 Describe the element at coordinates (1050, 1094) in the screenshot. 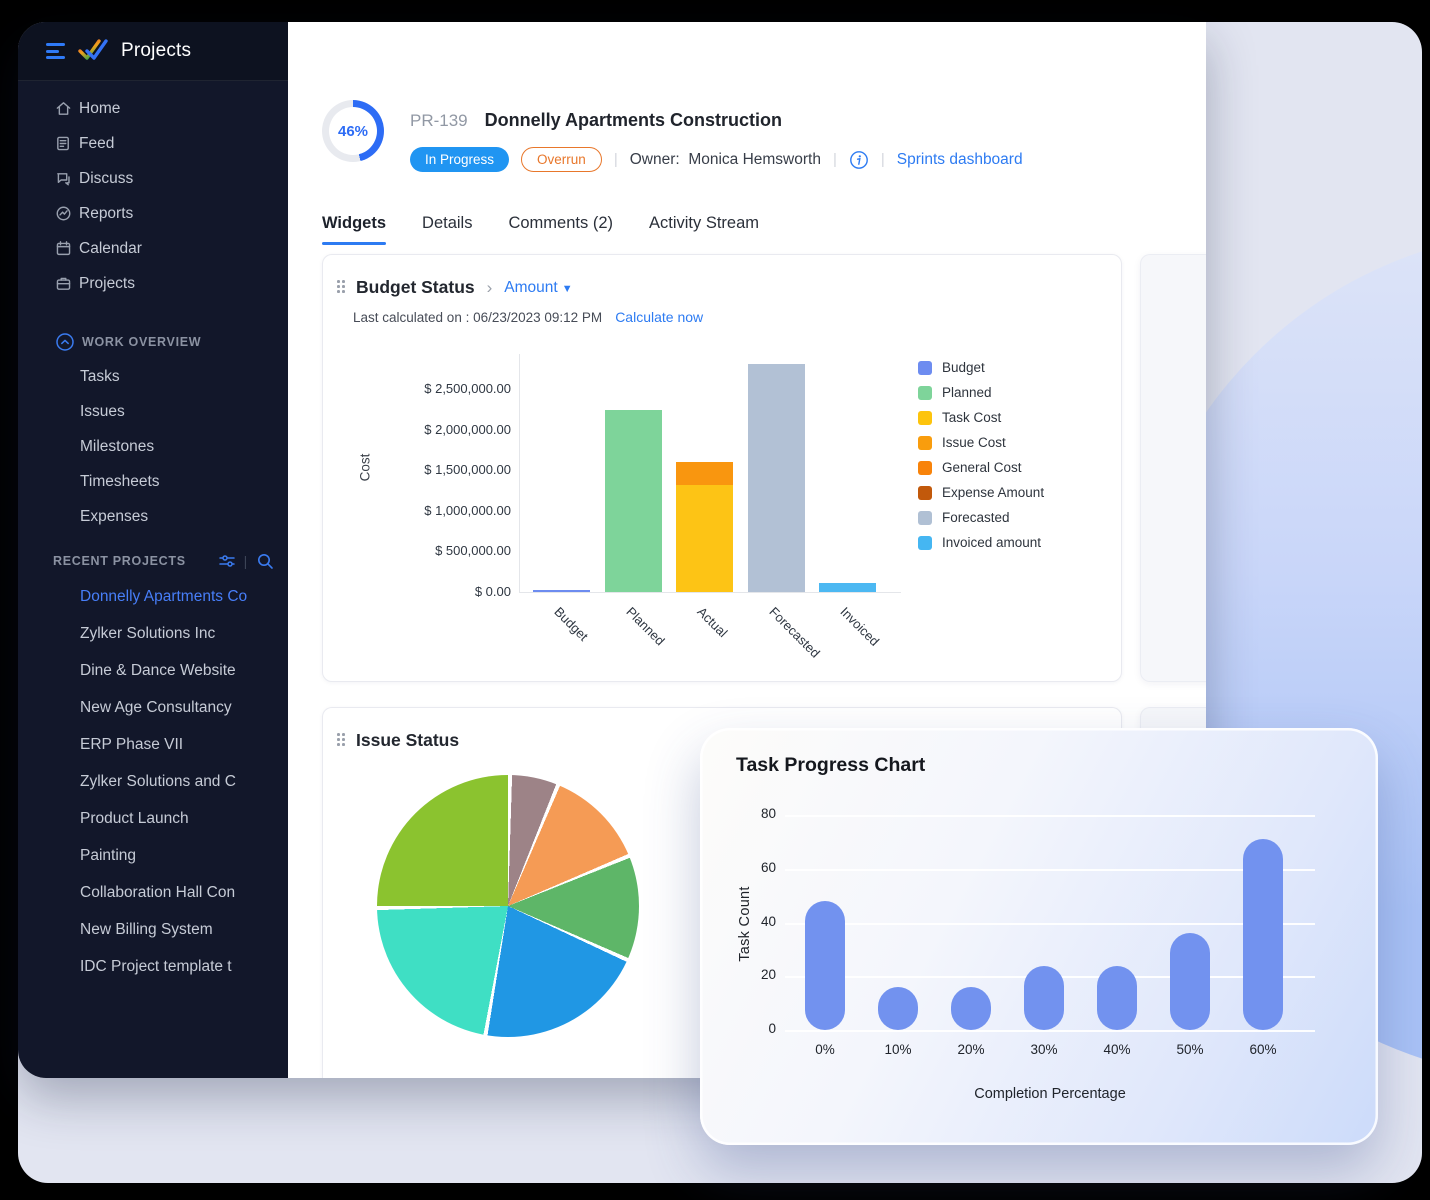

I see `x-axis-label: Completion Percentage` at that location.